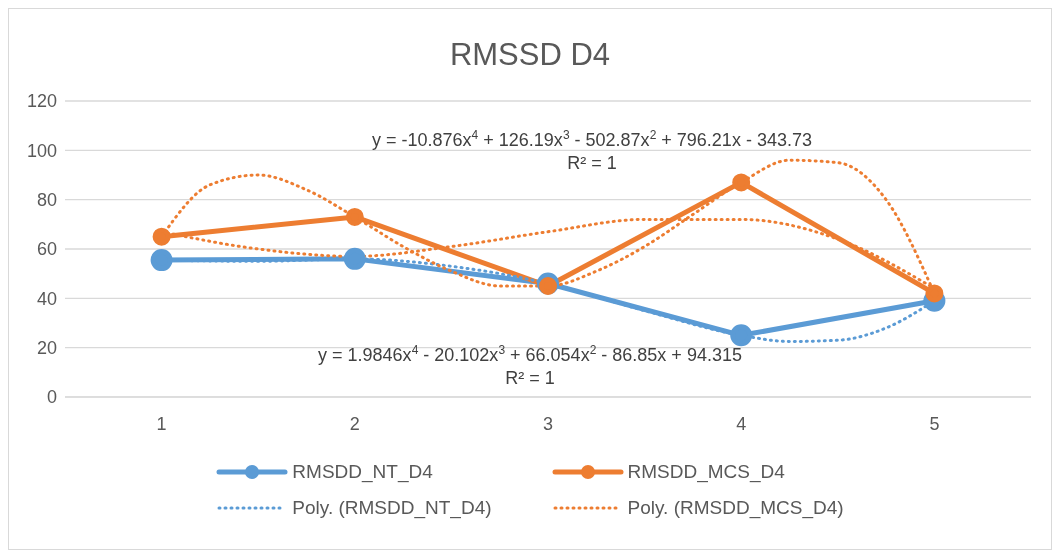 The image size is (1060, 558). Describe the element at coordinates (46, 249) in the screenshot. I see `y-tick-label: 60` at that location.